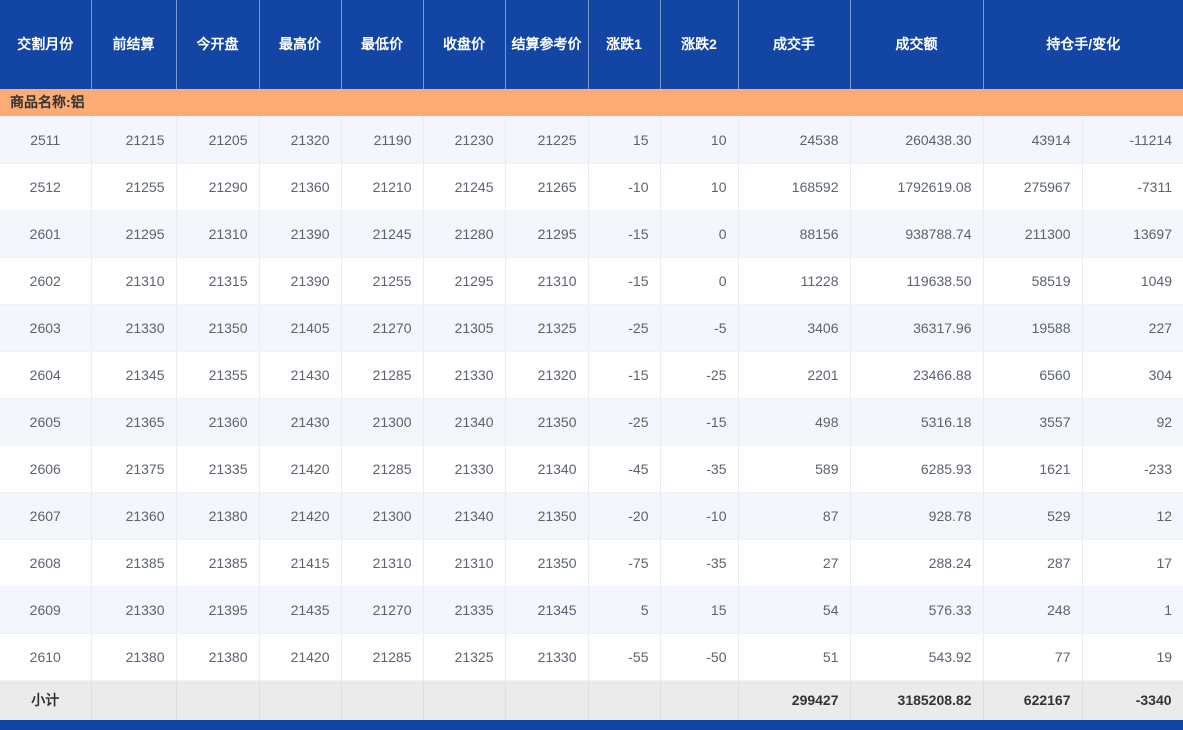 The height and width of the screenshot is (730, 1183). I want to click on cell-prev-settlement: 21360, so click(134, 516).